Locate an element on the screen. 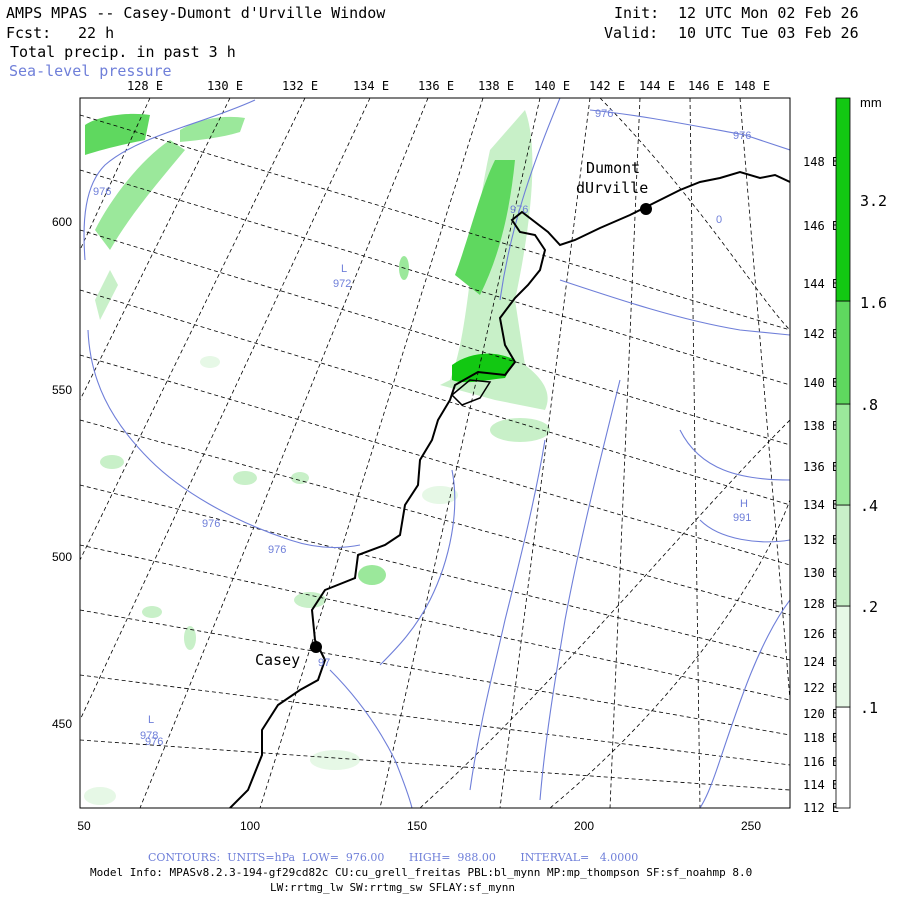 The height and width of the screenshot is (900, 900). pressure-label: 97 is located at coordinates (324, 663).